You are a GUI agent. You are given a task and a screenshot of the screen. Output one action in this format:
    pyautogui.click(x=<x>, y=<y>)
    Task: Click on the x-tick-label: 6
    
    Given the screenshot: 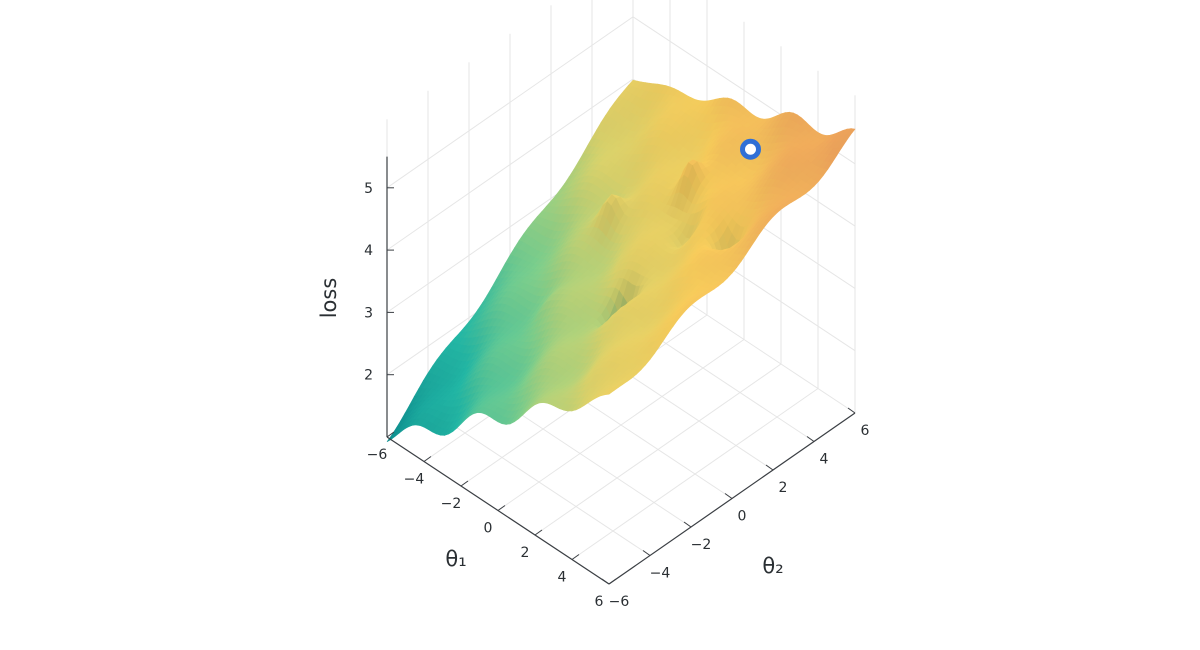 What is the action you would take?
    pyautogui.click(x=599, y=602)
    